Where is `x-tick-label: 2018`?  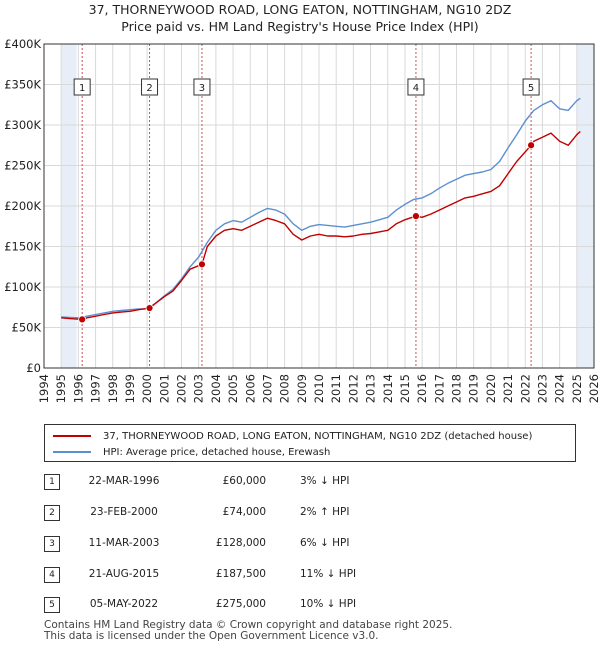
x-tick-label: 2018 is located at coordinates (457, 388).